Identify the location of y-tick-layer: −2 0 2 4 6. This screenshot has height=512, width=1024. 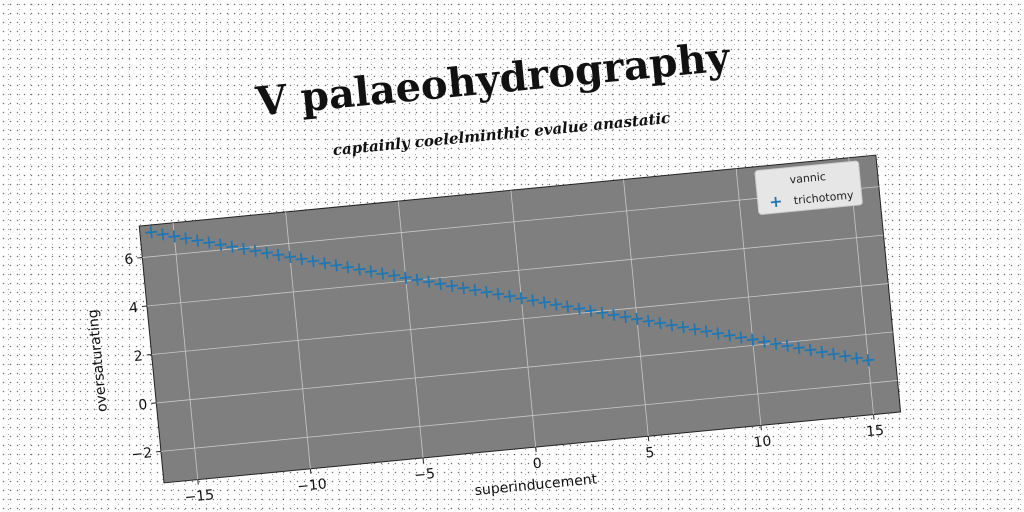
(142, 357).